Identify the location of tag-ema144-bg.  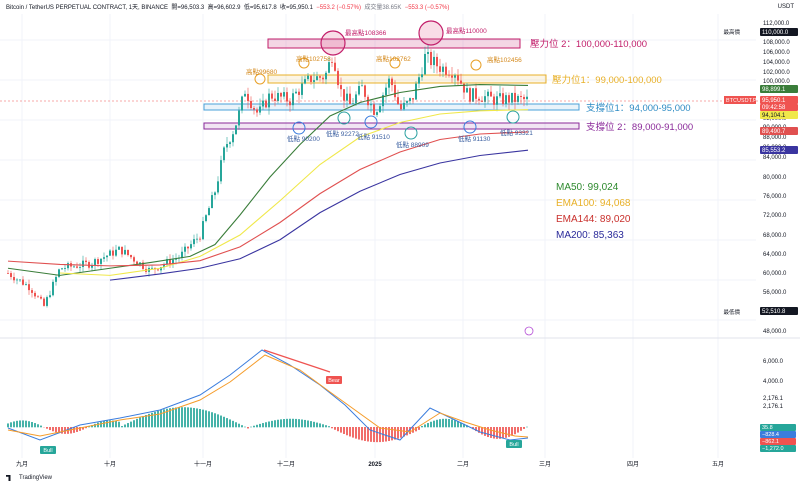
(779, 131).